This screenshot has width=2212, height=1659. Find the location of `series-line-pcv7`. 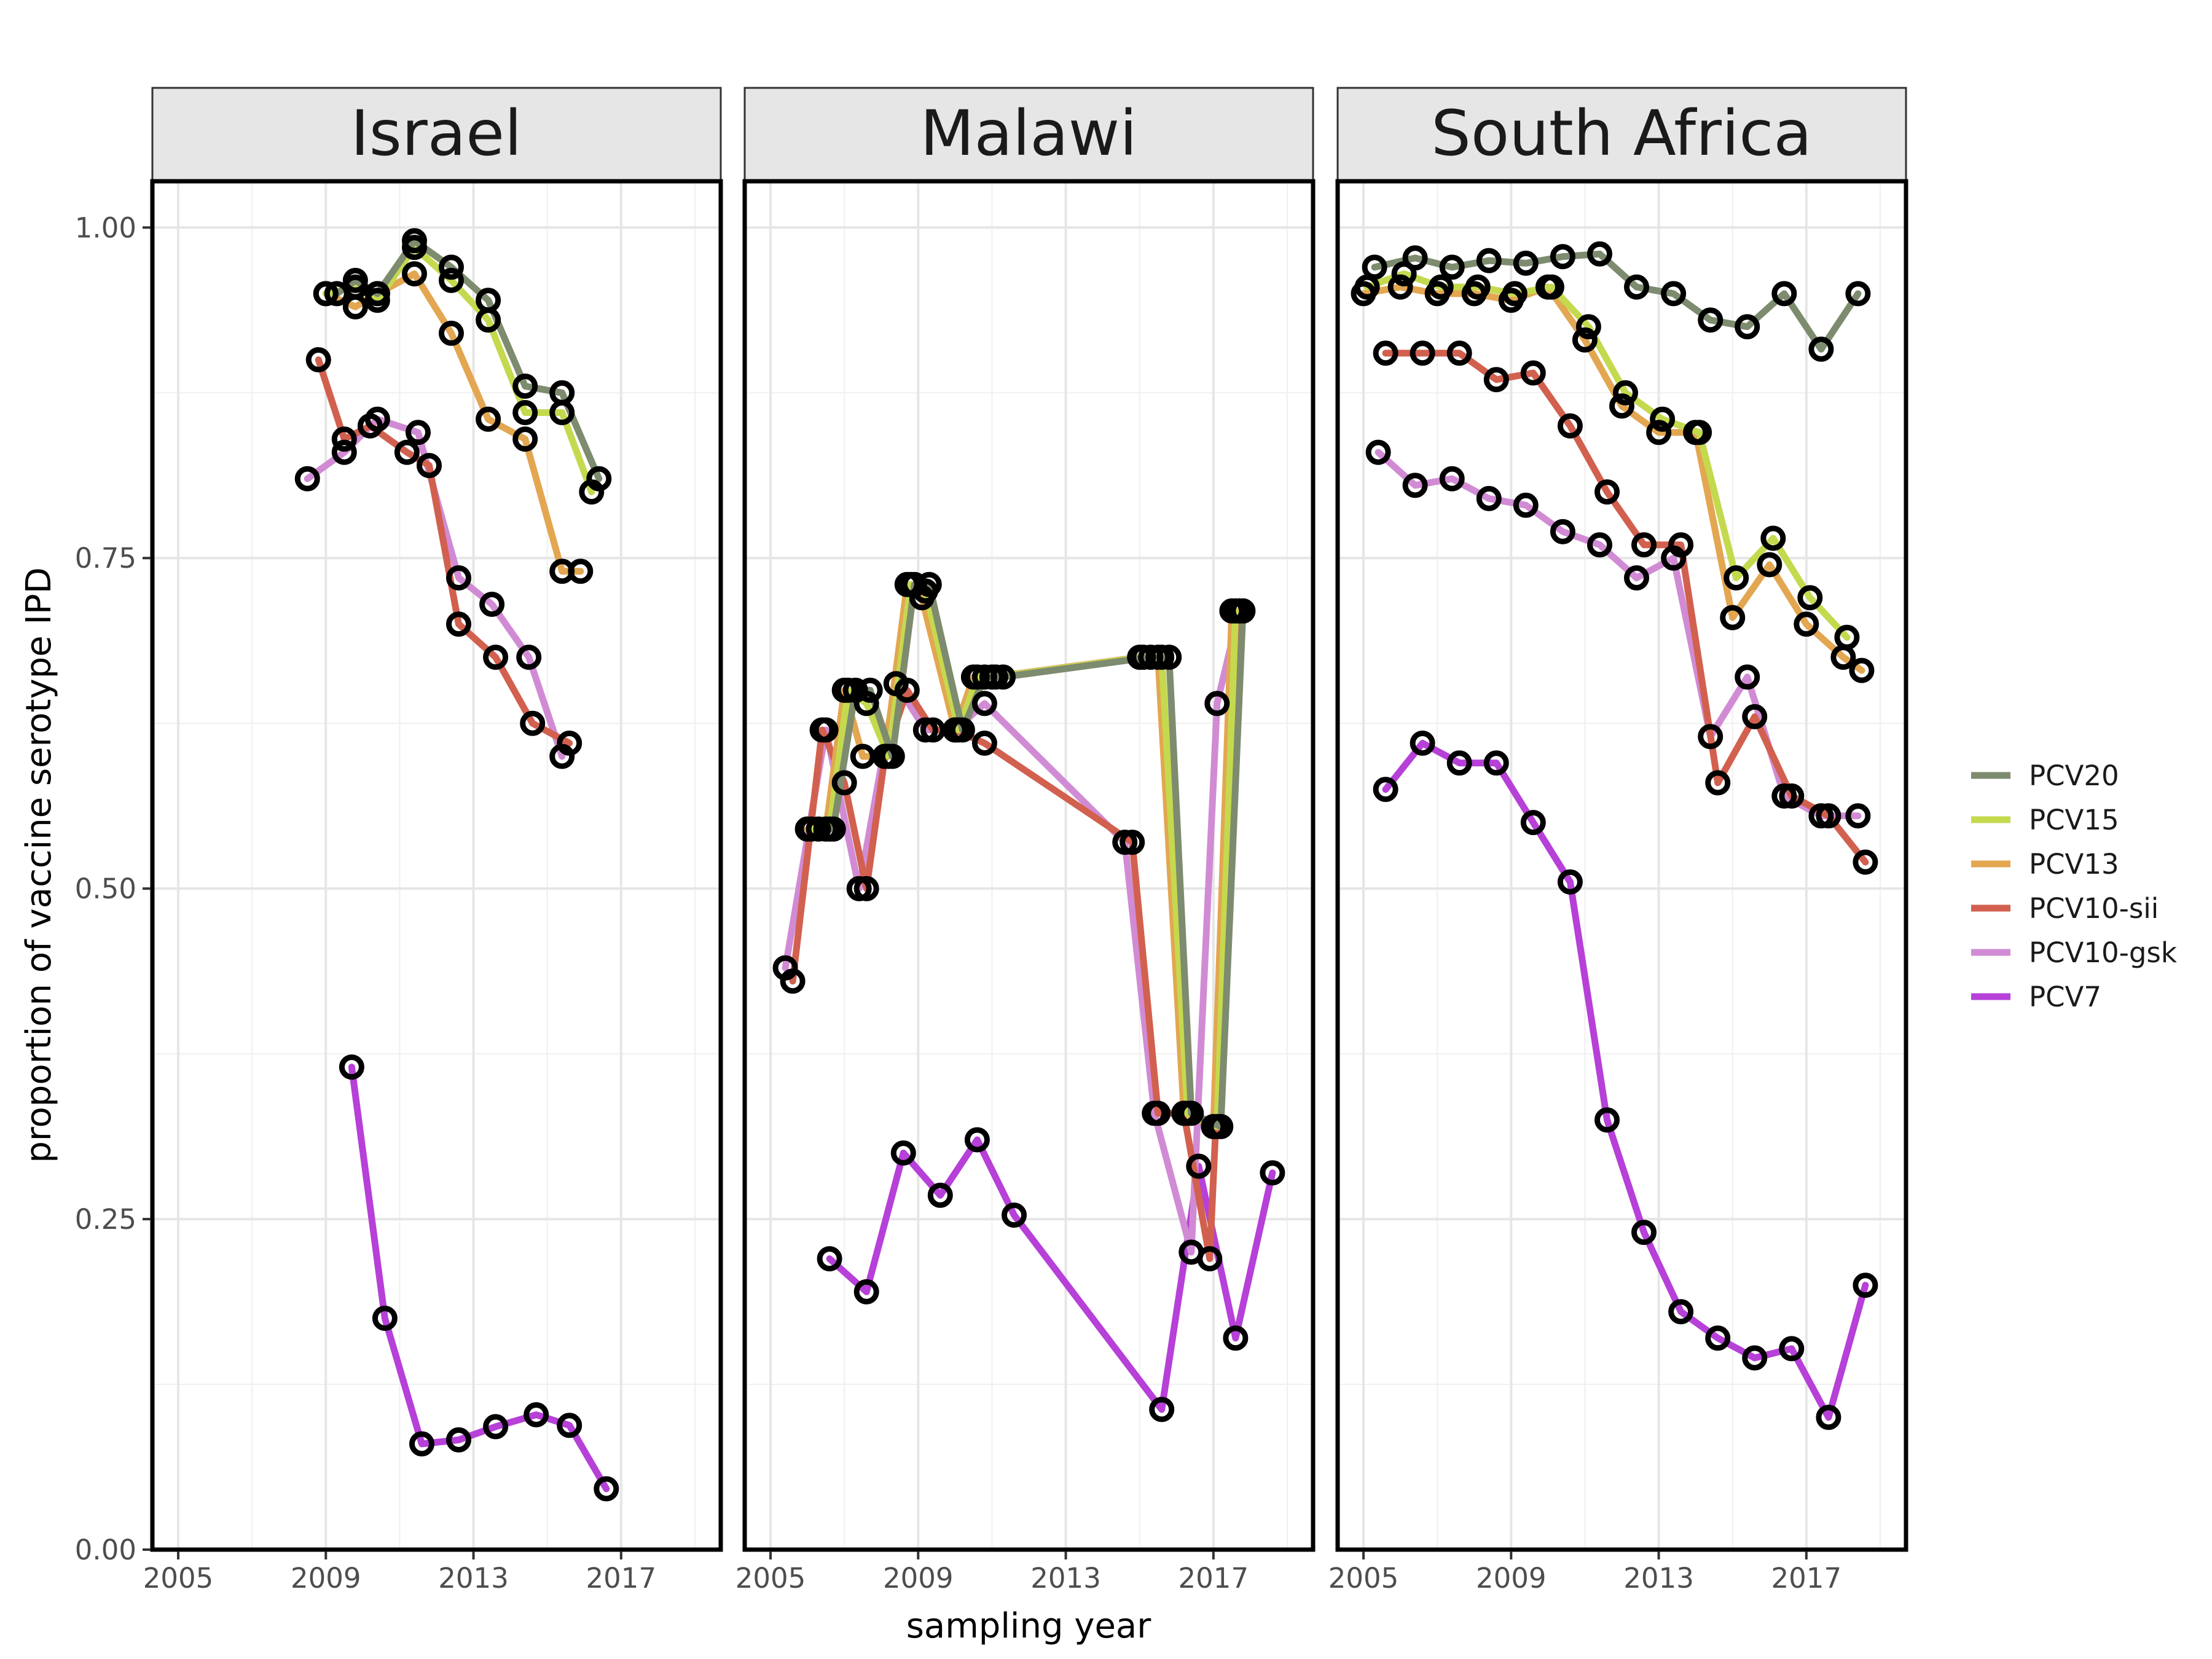

series-line-pcv7 is located at coordinates (479, 1278).